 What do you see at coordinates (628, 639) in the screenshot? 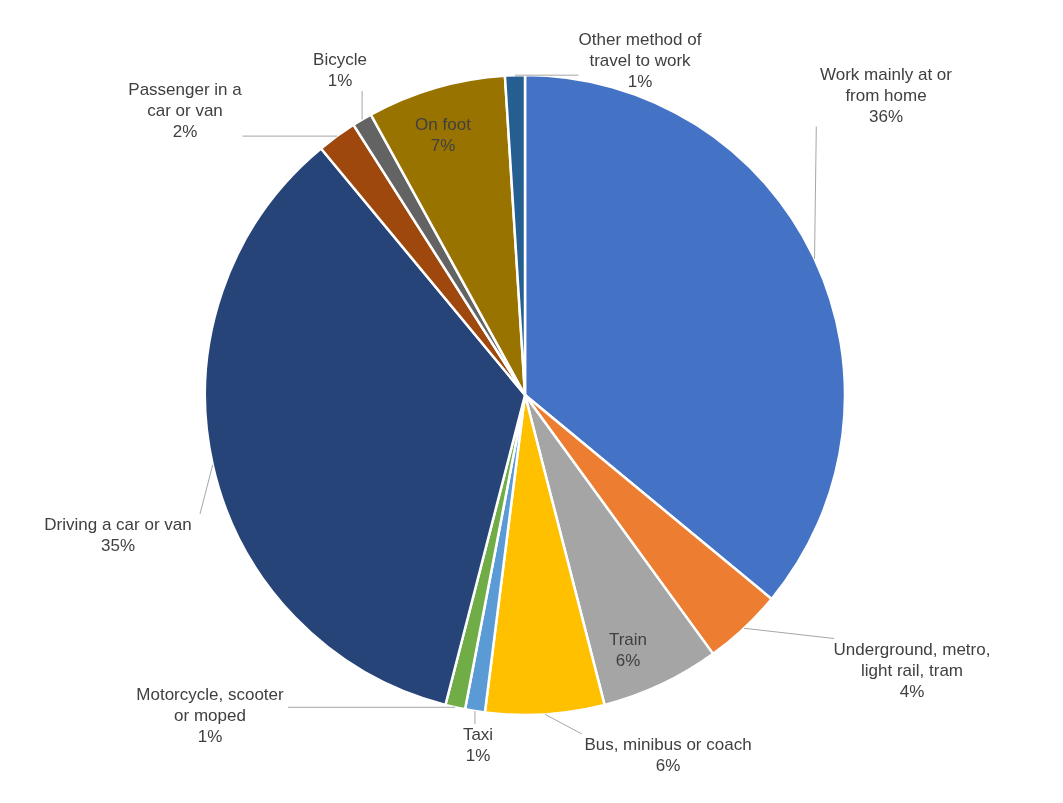
I see `slice-label: Train` at bounding box center [628, 639].